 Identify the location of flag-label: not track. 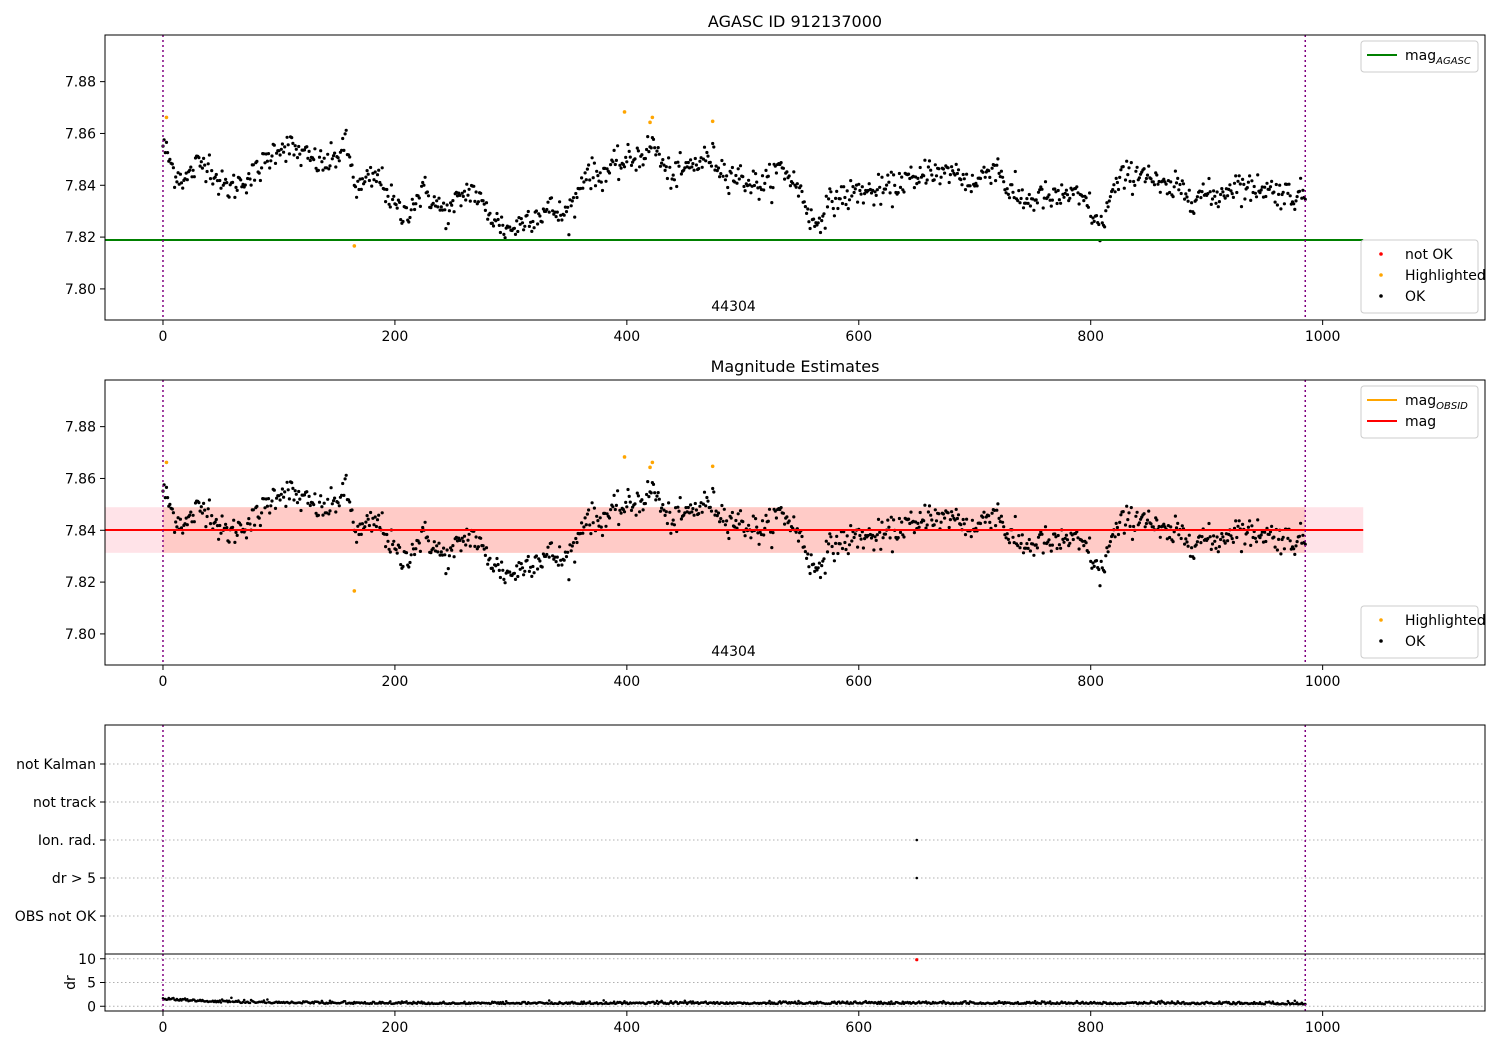
(65, 803).